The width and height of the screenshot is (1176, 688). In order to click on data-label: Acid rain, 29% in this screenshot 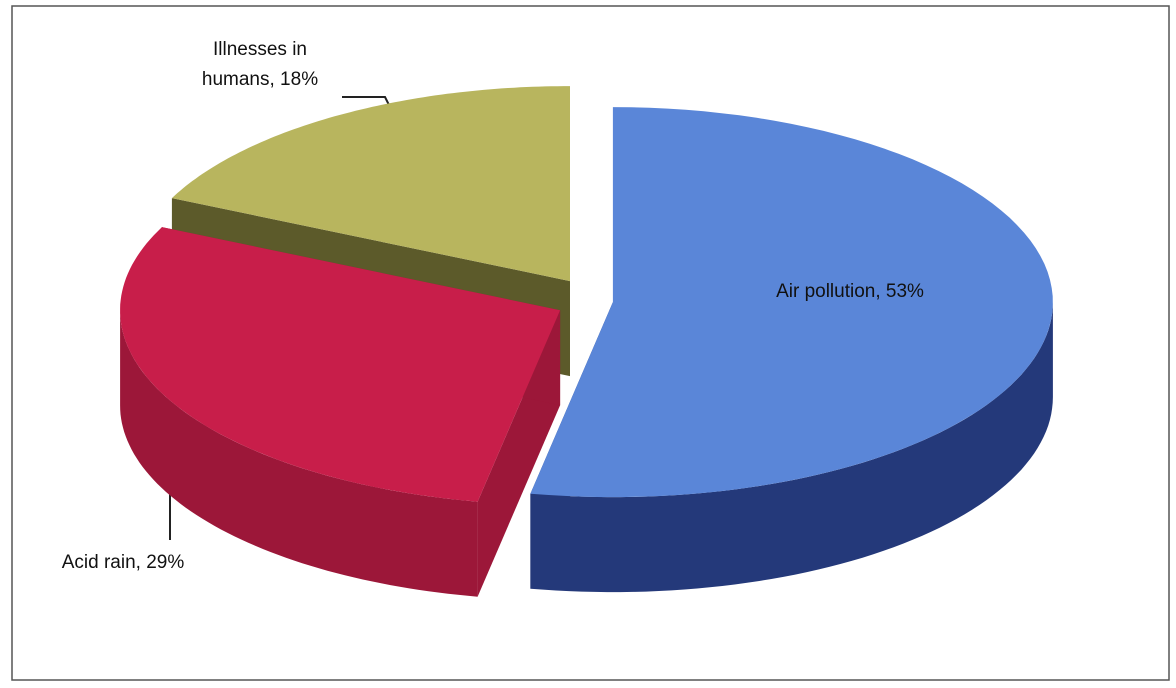, I will do `click(123, 562)`.